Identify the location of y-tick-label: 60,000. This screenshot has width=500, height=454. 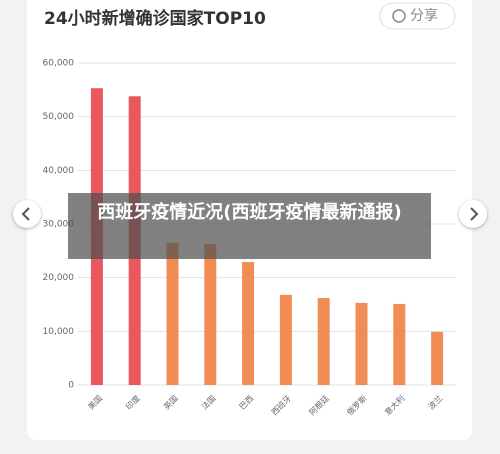
(59, 64).